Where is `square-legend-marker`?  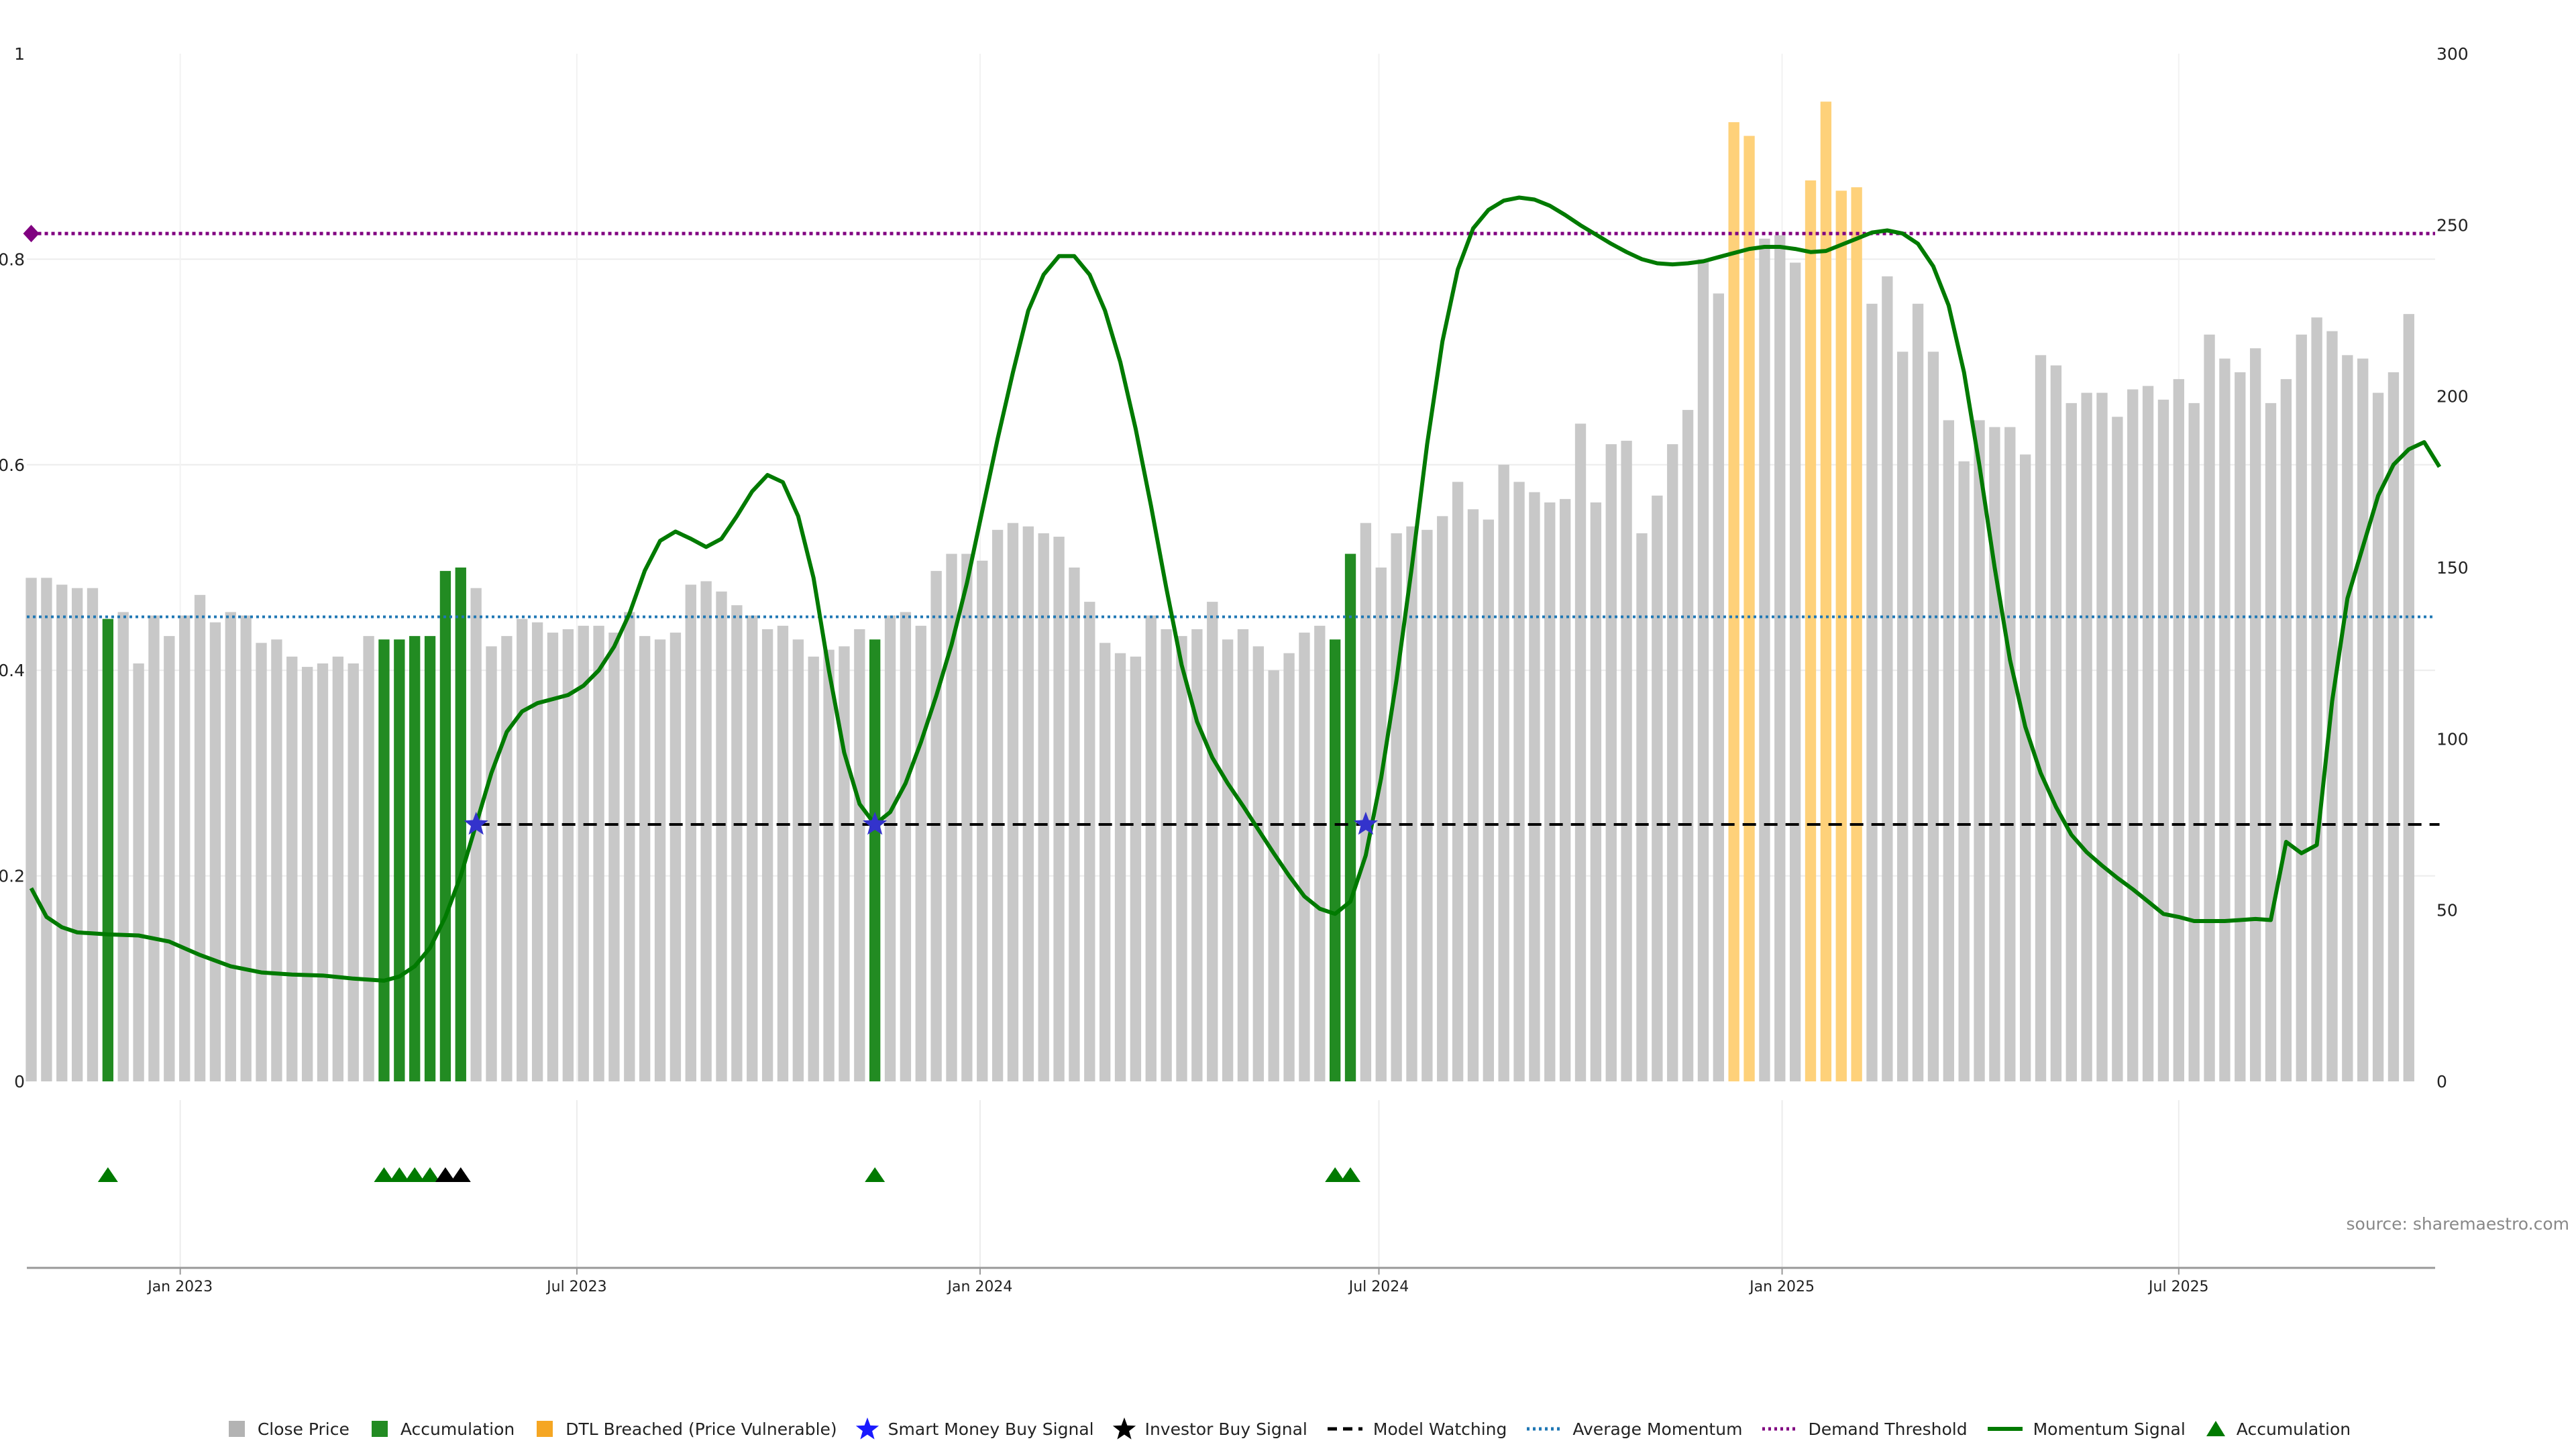
square-legend-marker is located at coordinates (379, 1429).